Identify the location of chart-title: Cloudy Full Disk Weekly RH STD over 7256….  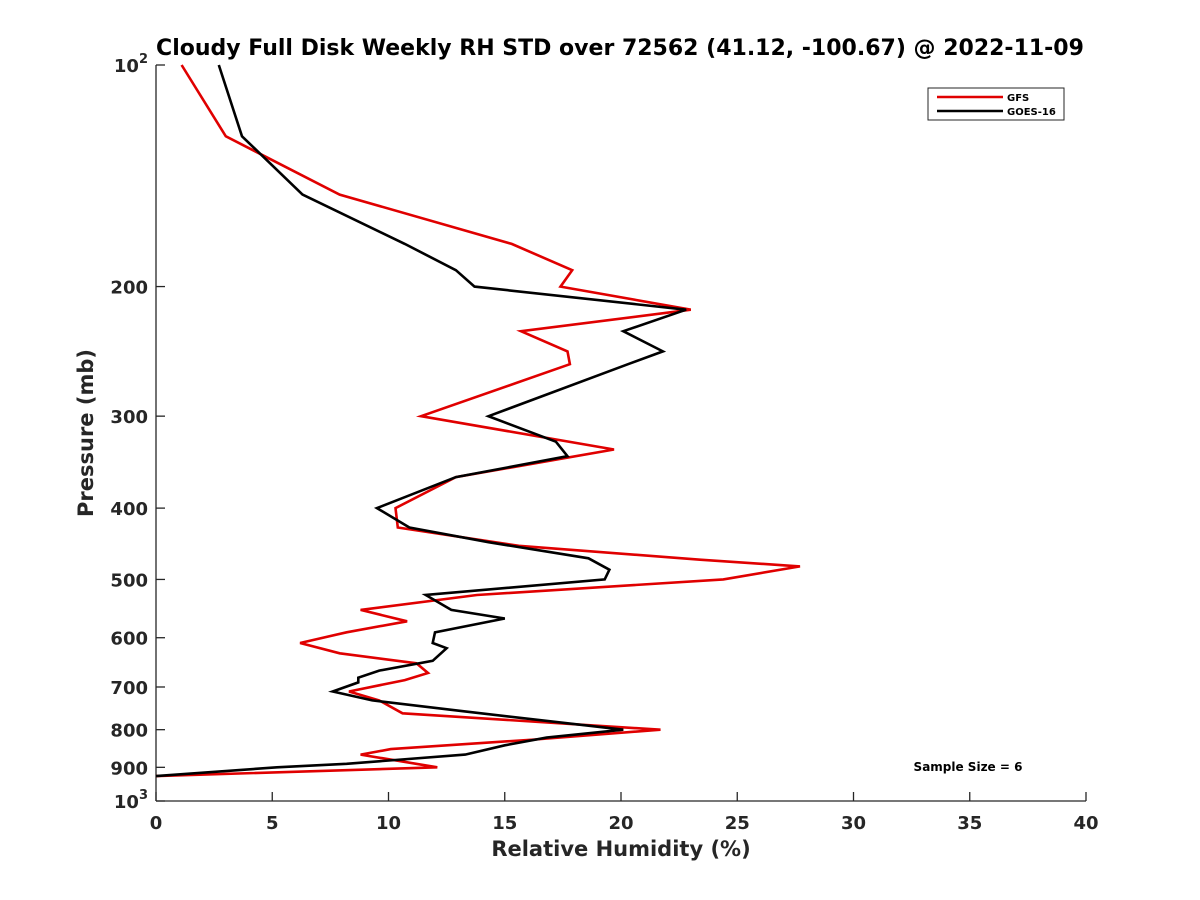
(620, 48).